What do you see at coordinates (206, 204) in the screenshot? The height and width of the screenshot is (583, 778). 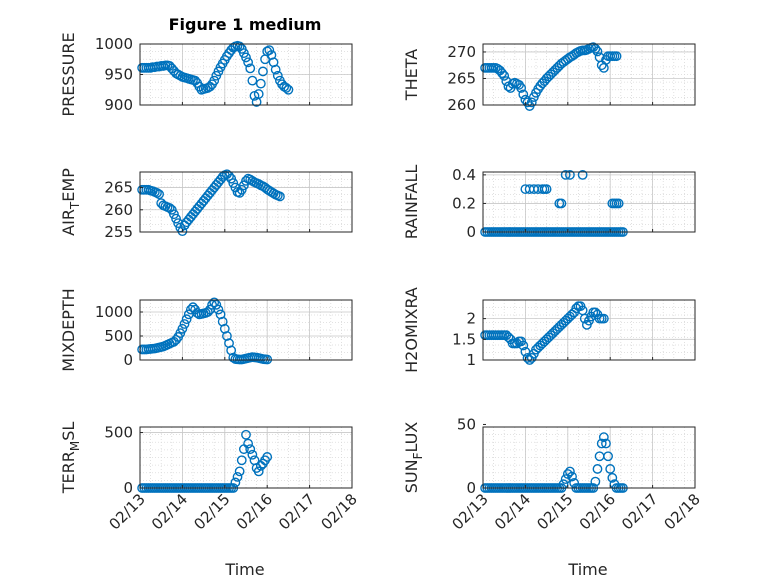 I see `subplot-air_temp: 255 260 265 AIRTEMP` at bounding box center [206, 204].